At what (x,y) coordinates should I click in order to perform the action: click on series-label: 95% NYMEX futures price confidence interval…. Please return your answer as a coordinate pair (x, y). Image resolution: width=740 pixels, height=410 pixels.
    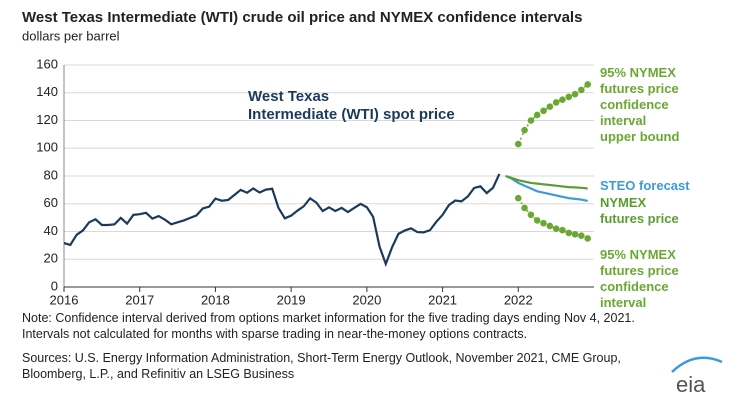
    Looking at the image, I should click on (639, 104).